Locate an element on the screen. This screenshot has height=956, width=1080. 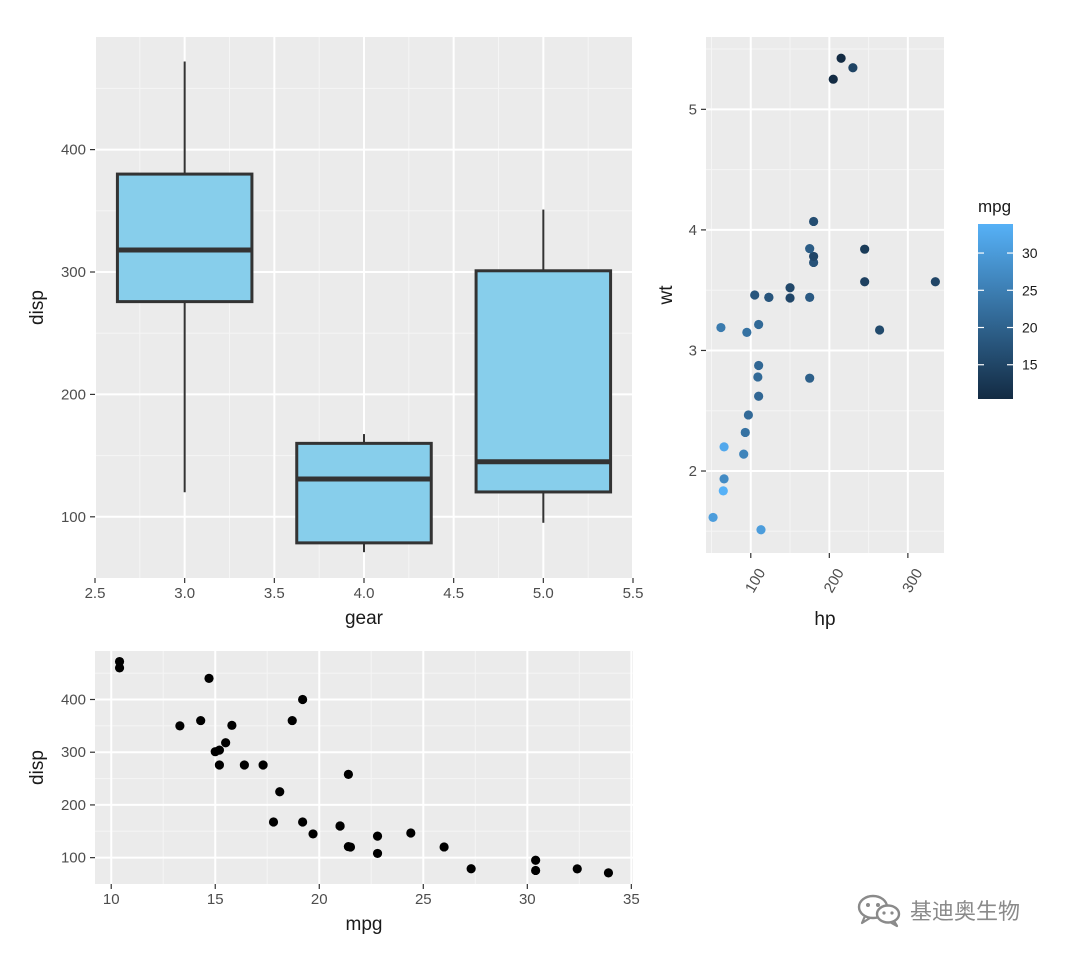
mpg-color-legend: mpg 15 20 25 30 is located at coordinates (1008, 298).